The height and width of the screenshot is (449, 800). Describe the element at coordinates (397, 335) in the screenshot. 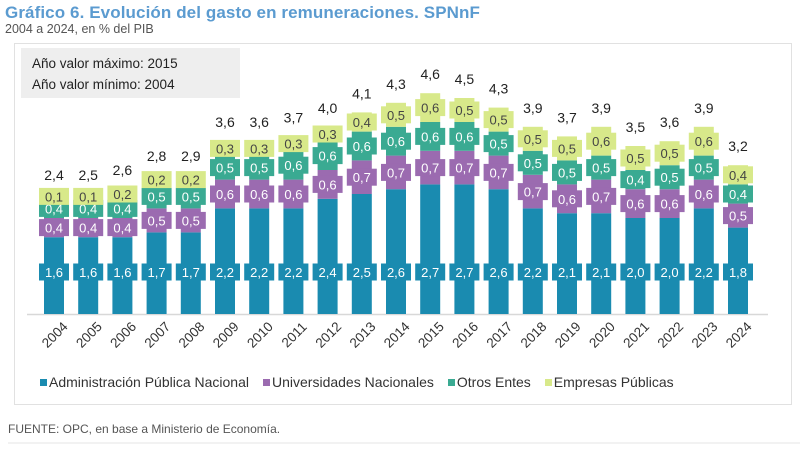

I see `x-tick-label: 2014` at that location.